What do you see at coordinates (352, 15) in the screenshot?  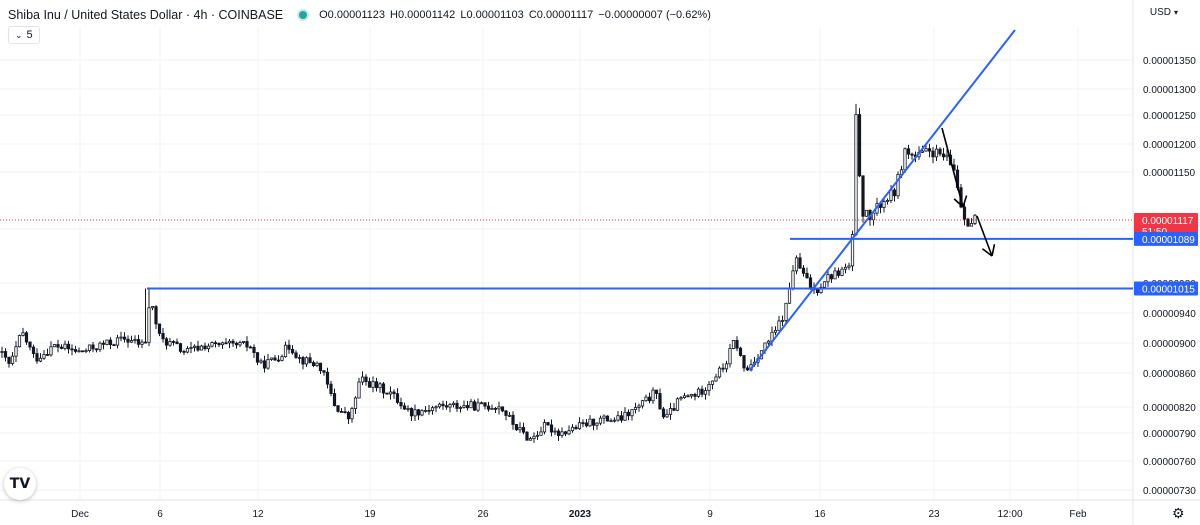 I see `ohlc-open: O0.00001123` at bounding box center [352, 15].